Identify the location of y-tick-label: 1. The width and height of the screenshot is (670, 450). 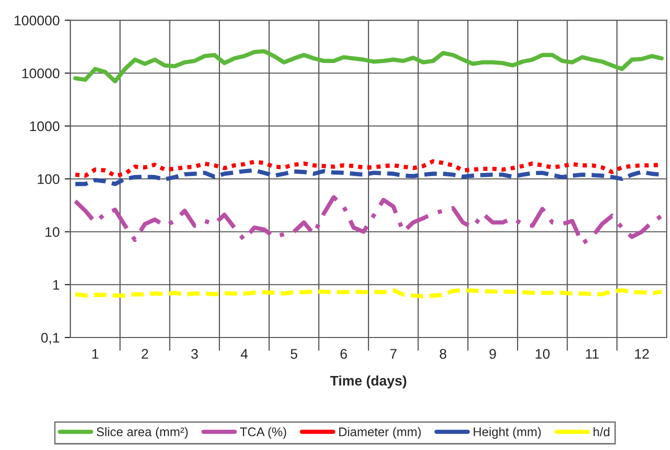
(56, 285).